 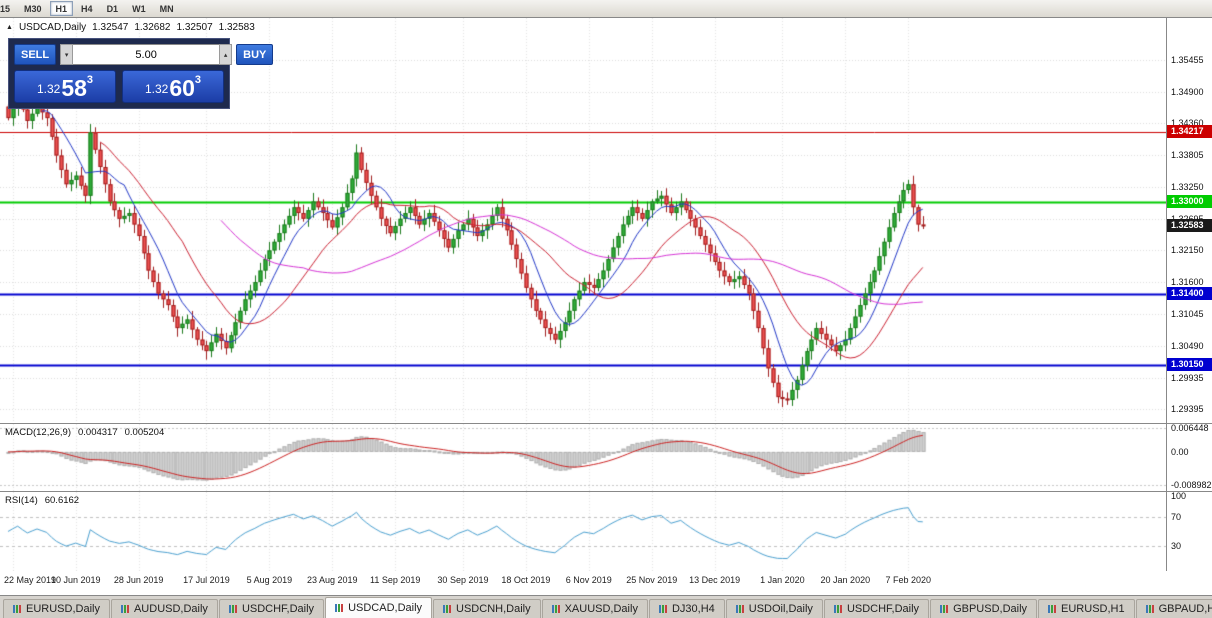 I want to click on date-label: 13 Dec 2019, so click(x=715, y=580).